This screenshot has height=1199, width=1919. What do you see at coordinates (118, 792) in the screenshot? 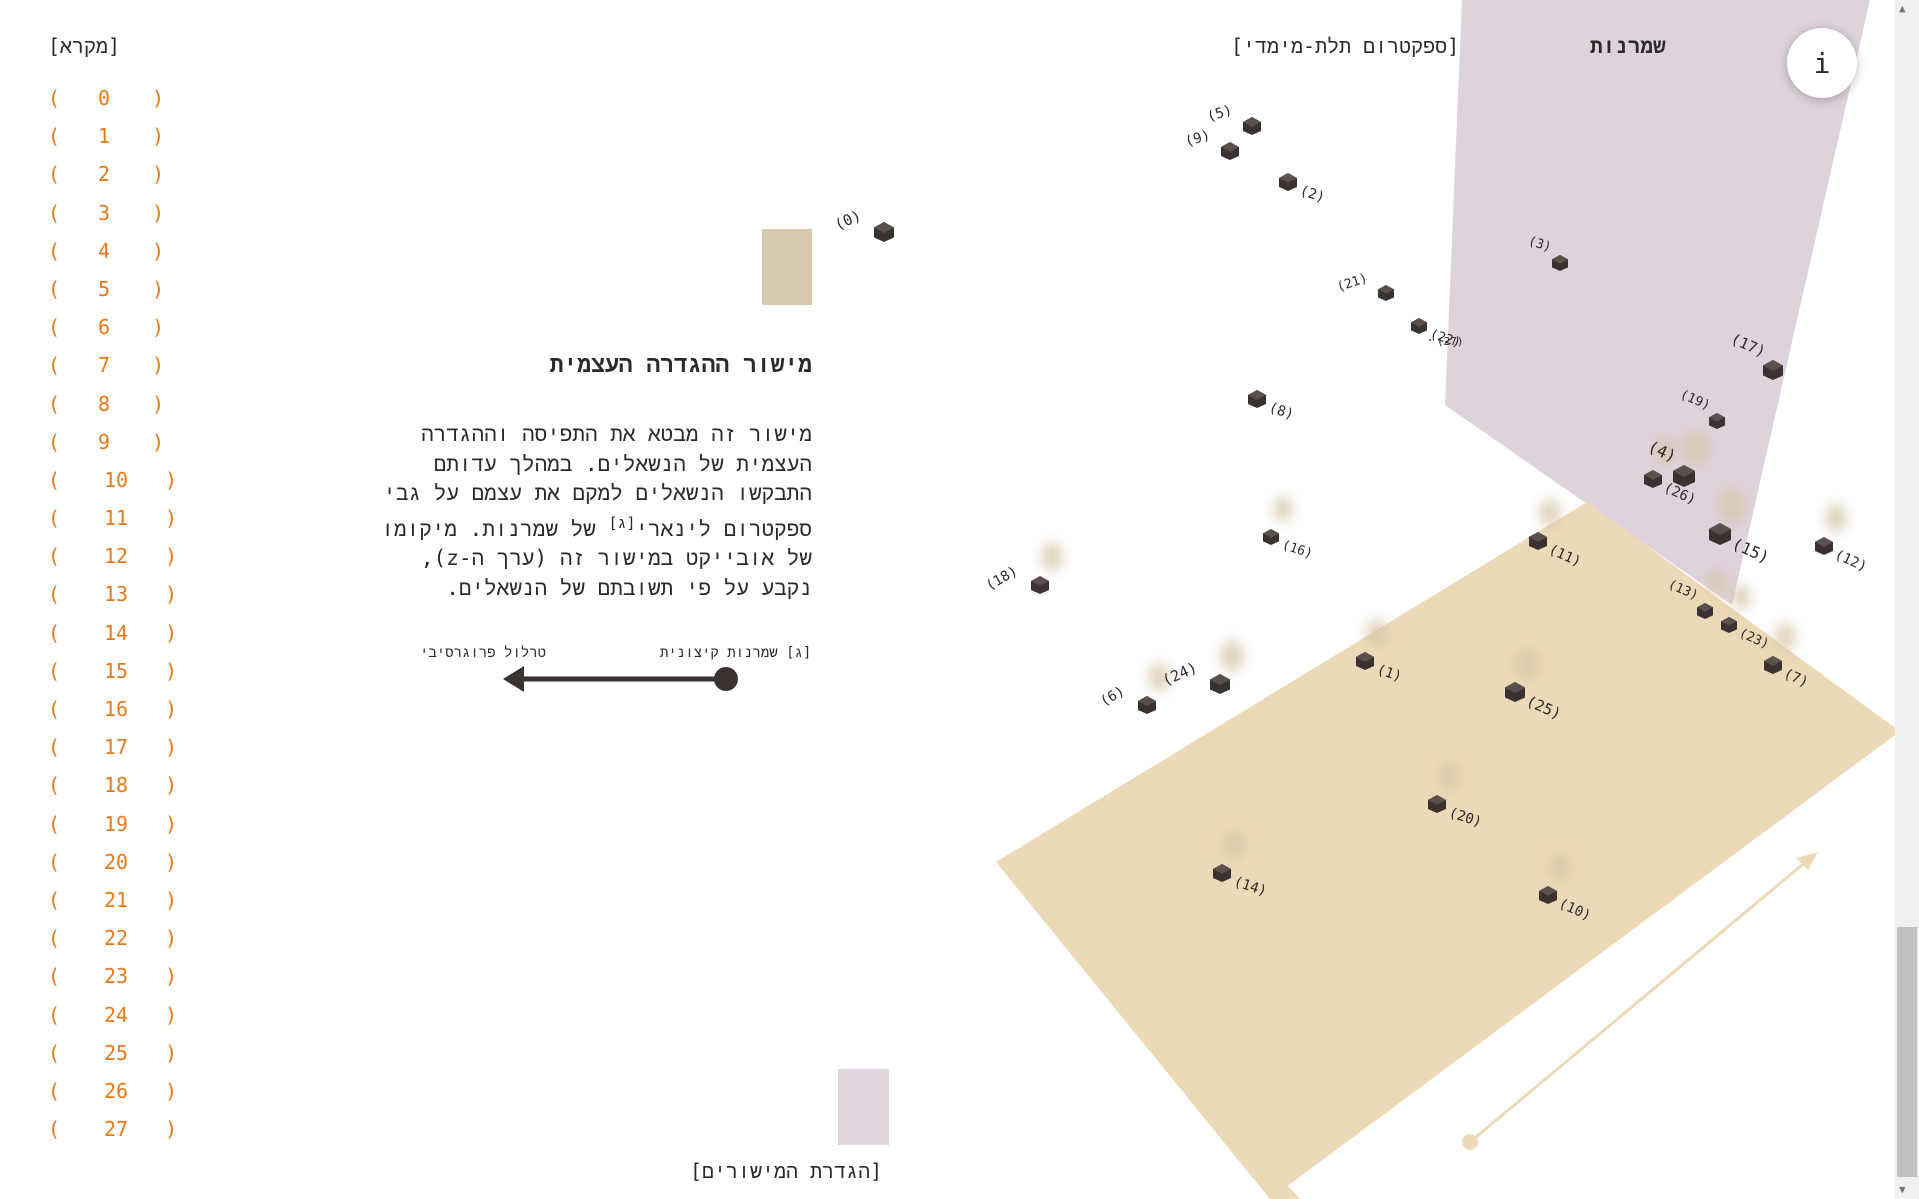
I see `legend-item-18: (18)` at bounding box center [118, 792].